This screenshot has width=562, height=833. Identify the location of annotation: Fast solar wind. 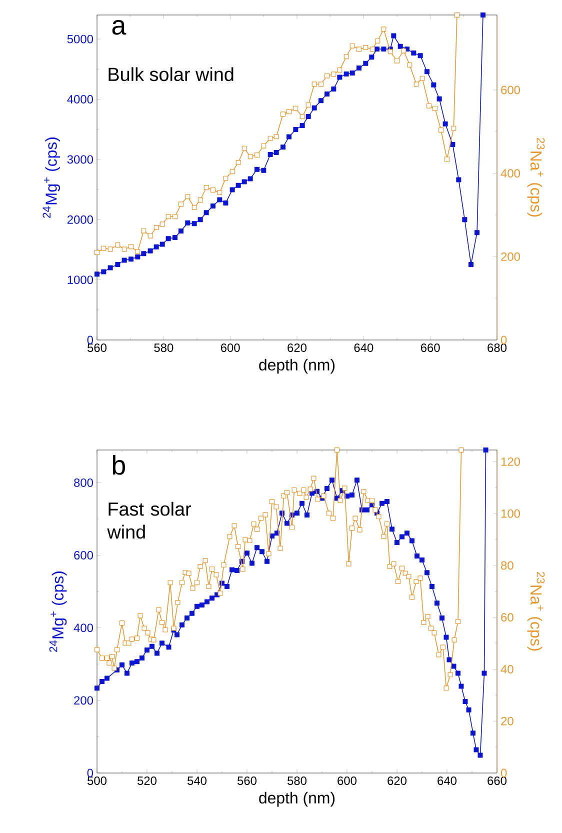
(149, 520).